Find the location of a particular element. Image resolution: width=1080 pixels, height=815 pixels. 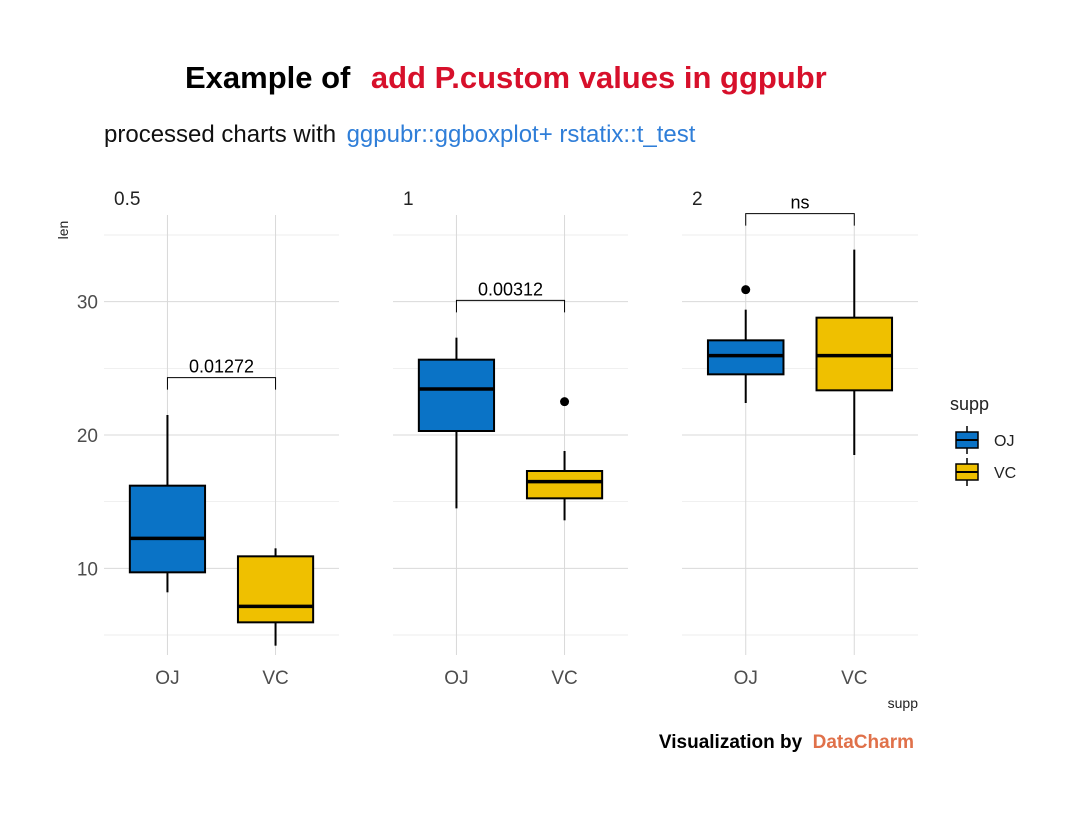

y-tick-label: 30 is located at coordinates (87, 303).